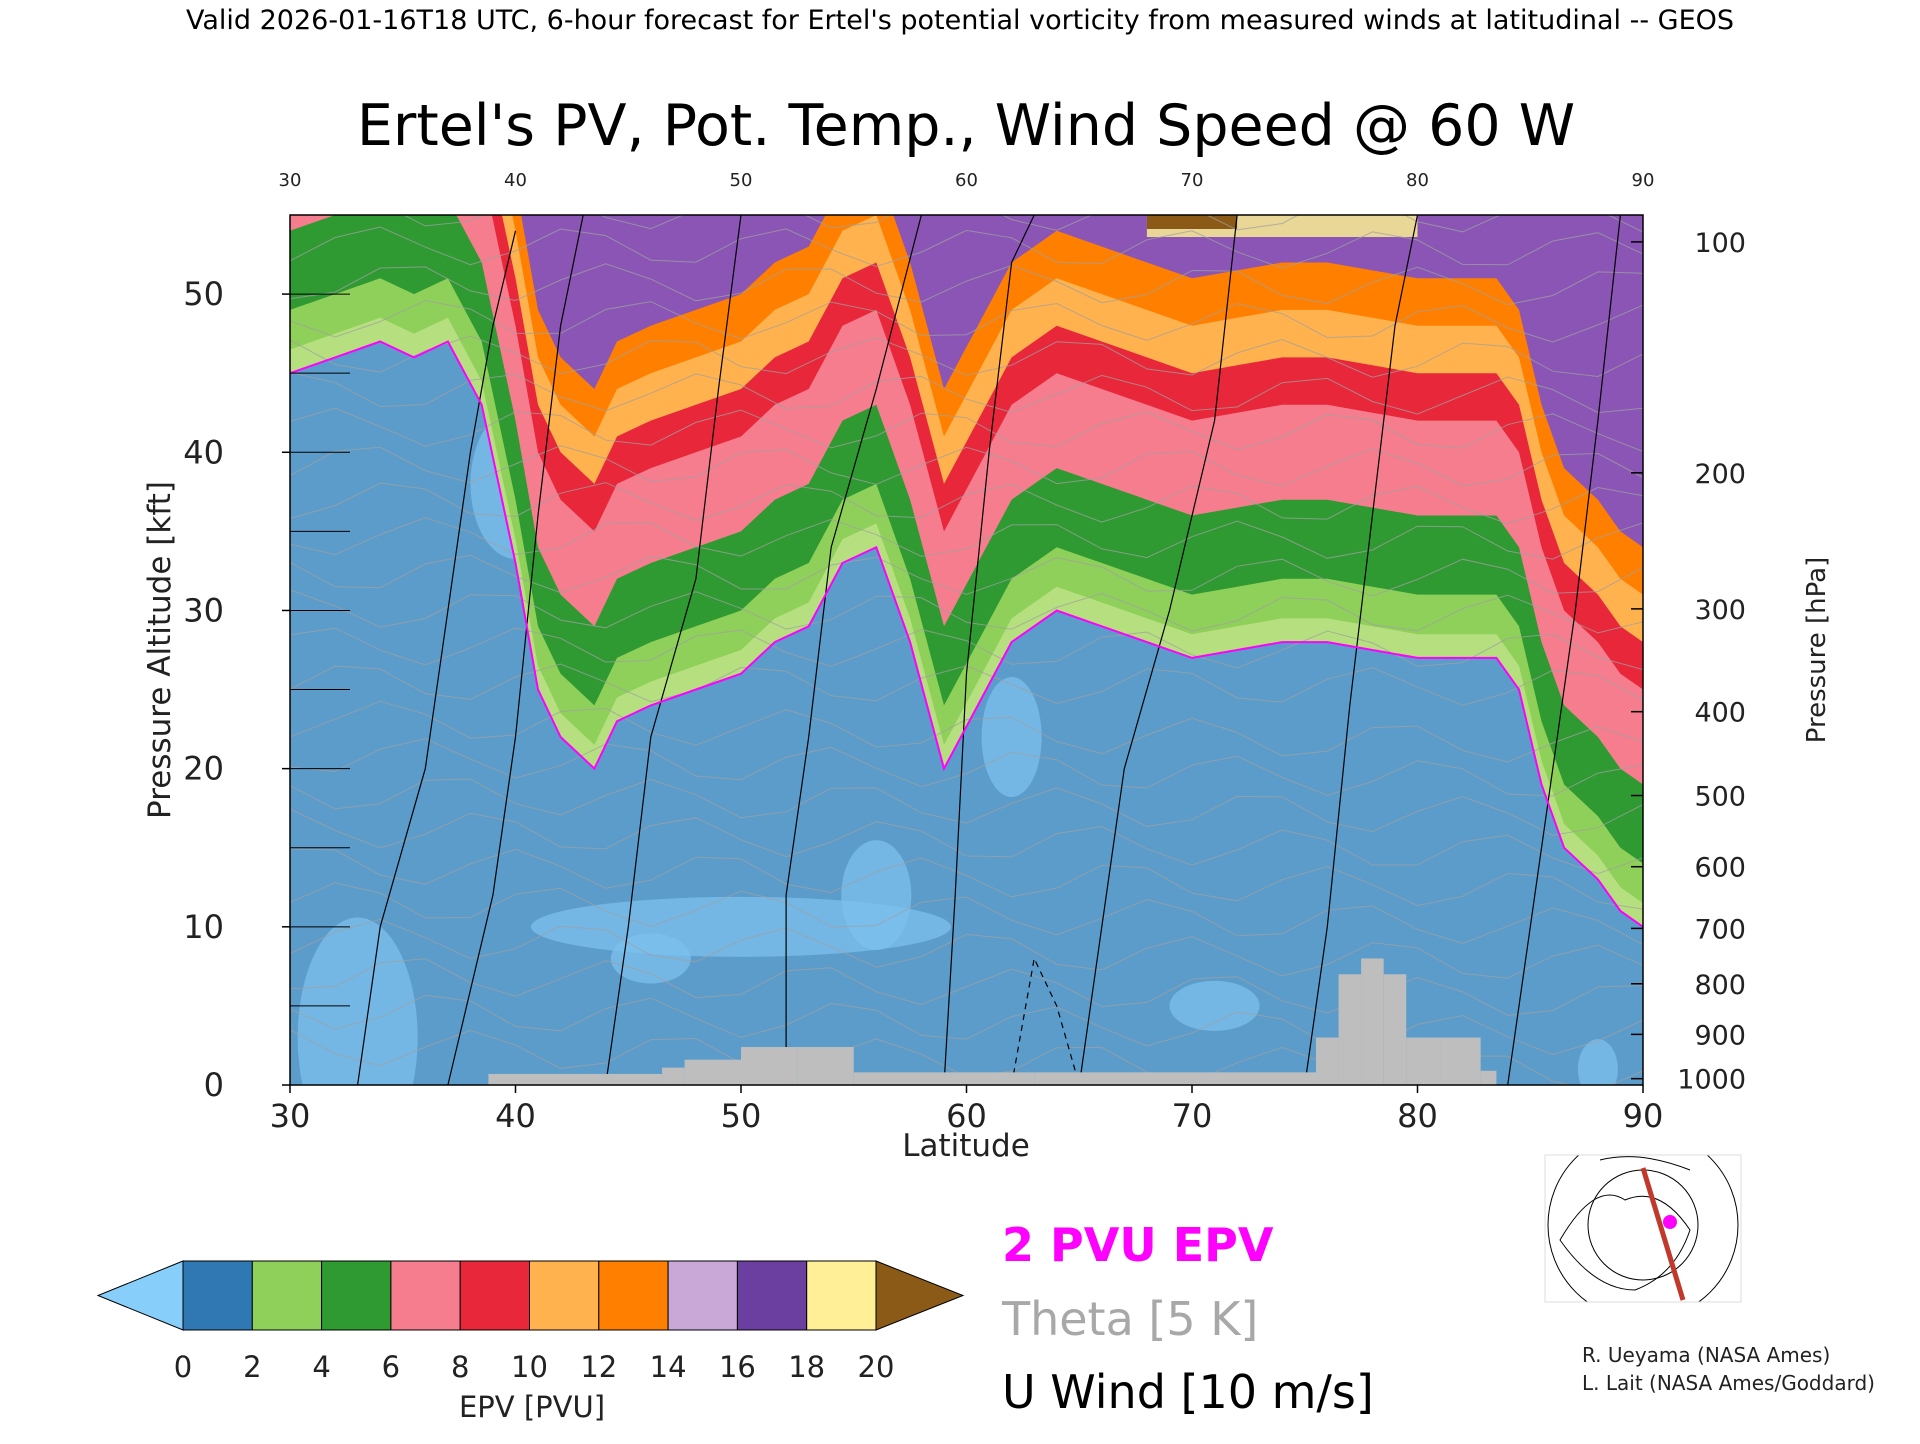  What do you see at coordinates (966, 1116) in the screenshot?
I see `x-tick-label: 60` at bounding box center [966, 1116].